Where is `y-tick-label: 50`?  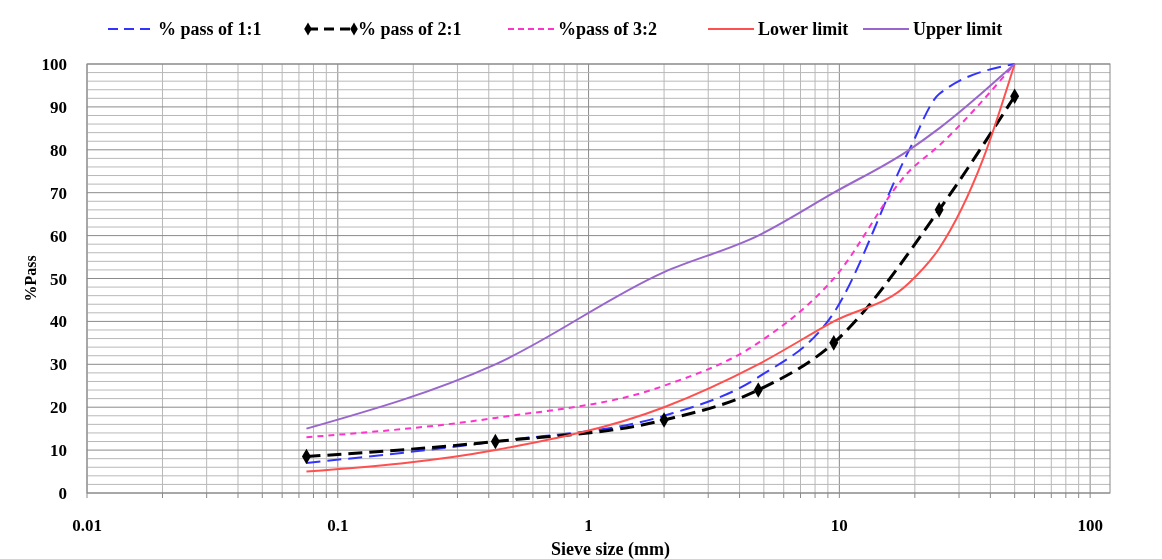 y-tick-label: 50 is located at coordinates (58, 279).